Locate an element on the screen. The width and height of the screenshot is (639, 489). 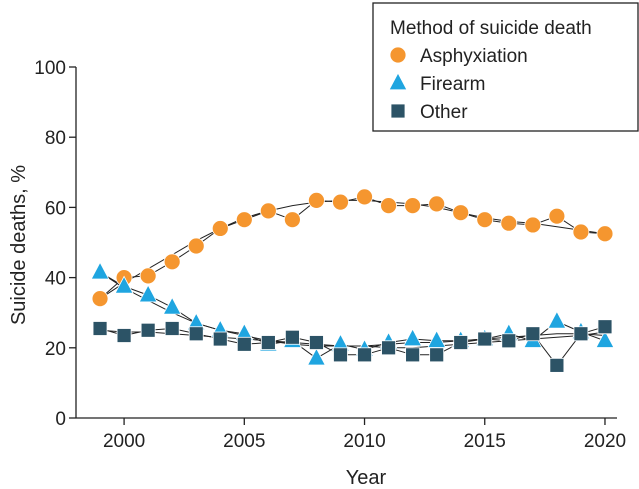
legend-asphyxiation-circle-icon is located at coordinates (398, 55).